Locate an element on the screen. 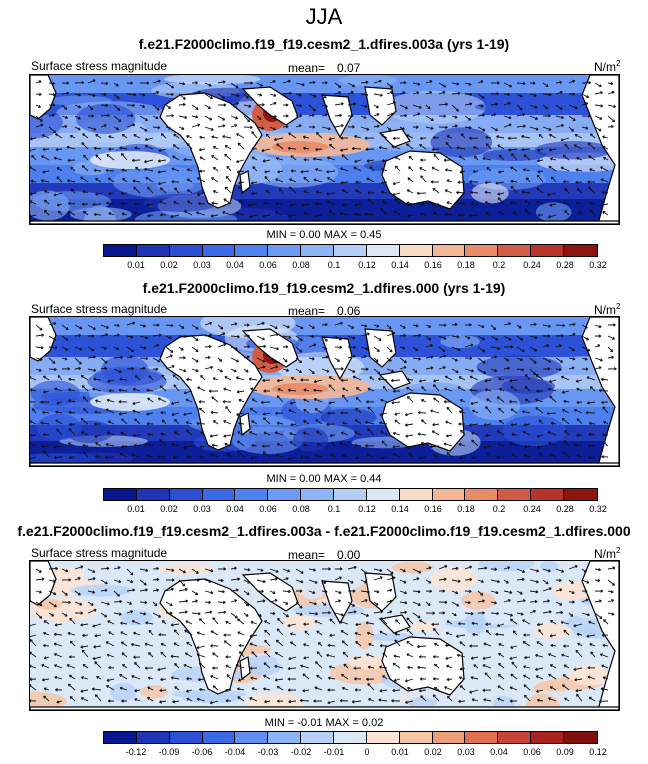 The width and height of the screenshot is (648, 764). colorbar-tick-label: 0.18 is located at coordinates (466, 509).